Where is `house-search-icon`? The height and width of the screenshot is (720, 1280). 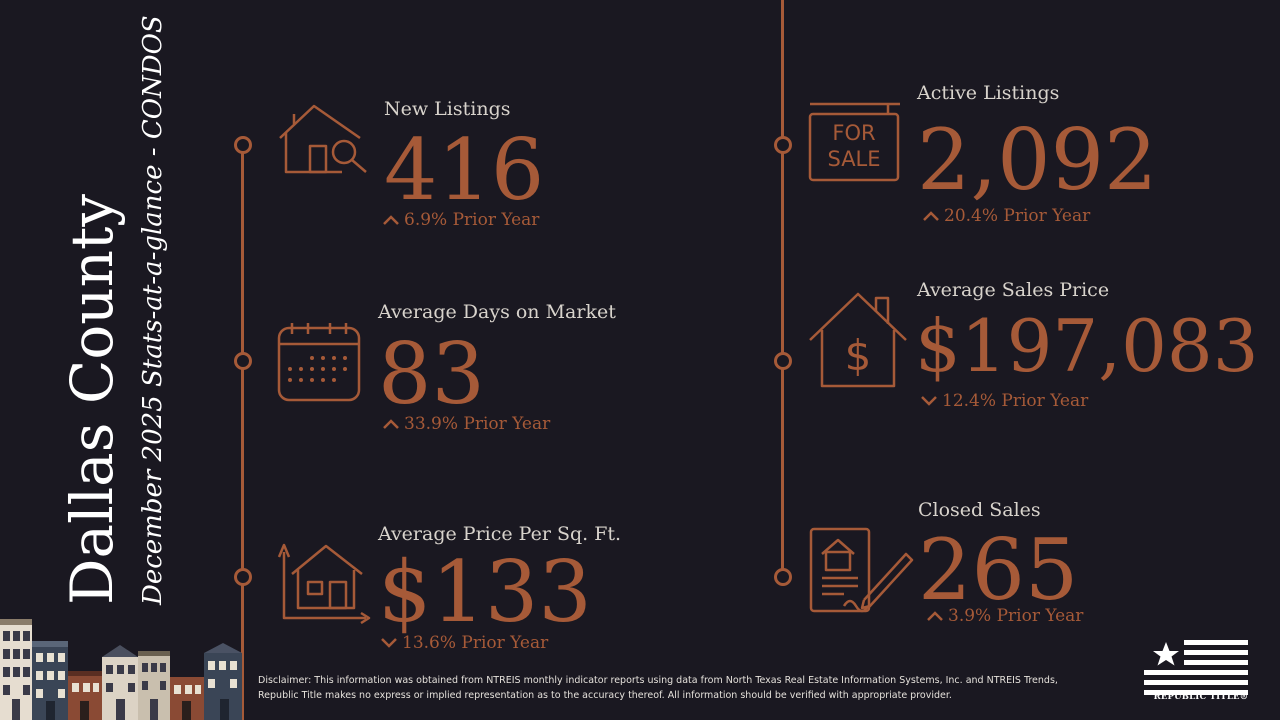
house-search-icon is located at coordinates (323, 139).